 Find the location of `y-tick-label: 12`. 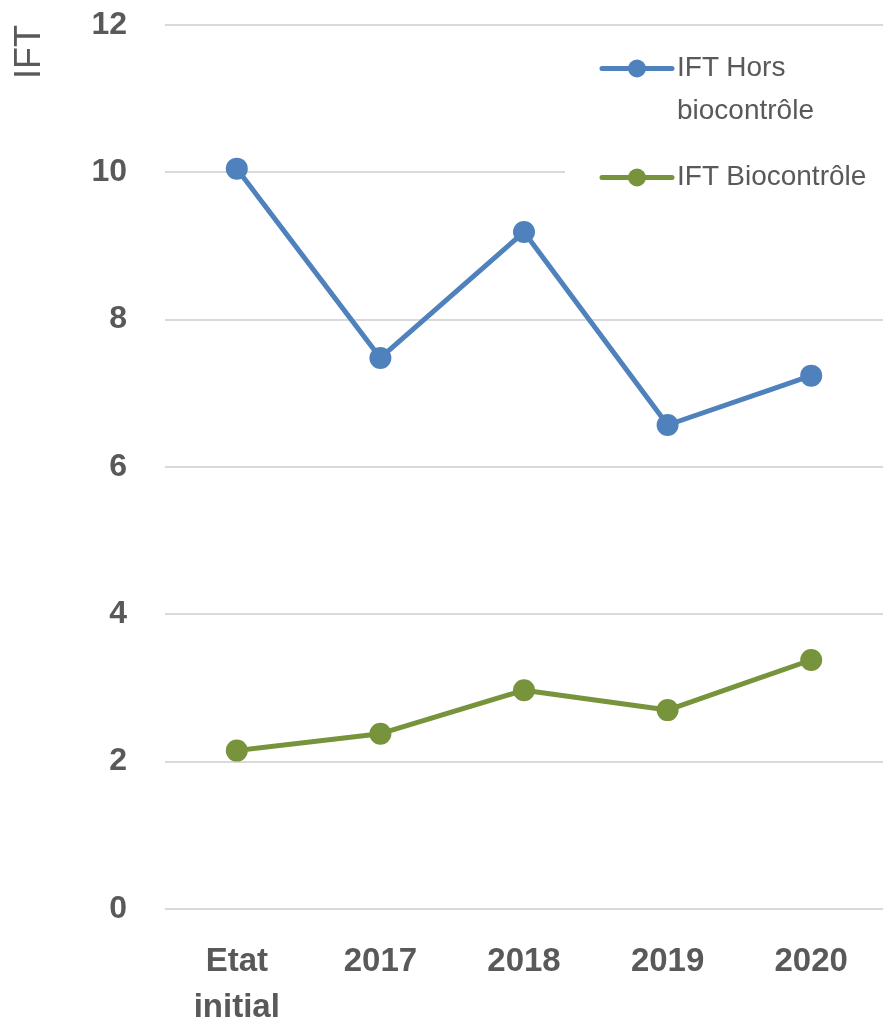

y-tick-label: 12 is located at coordinates (109, 22).